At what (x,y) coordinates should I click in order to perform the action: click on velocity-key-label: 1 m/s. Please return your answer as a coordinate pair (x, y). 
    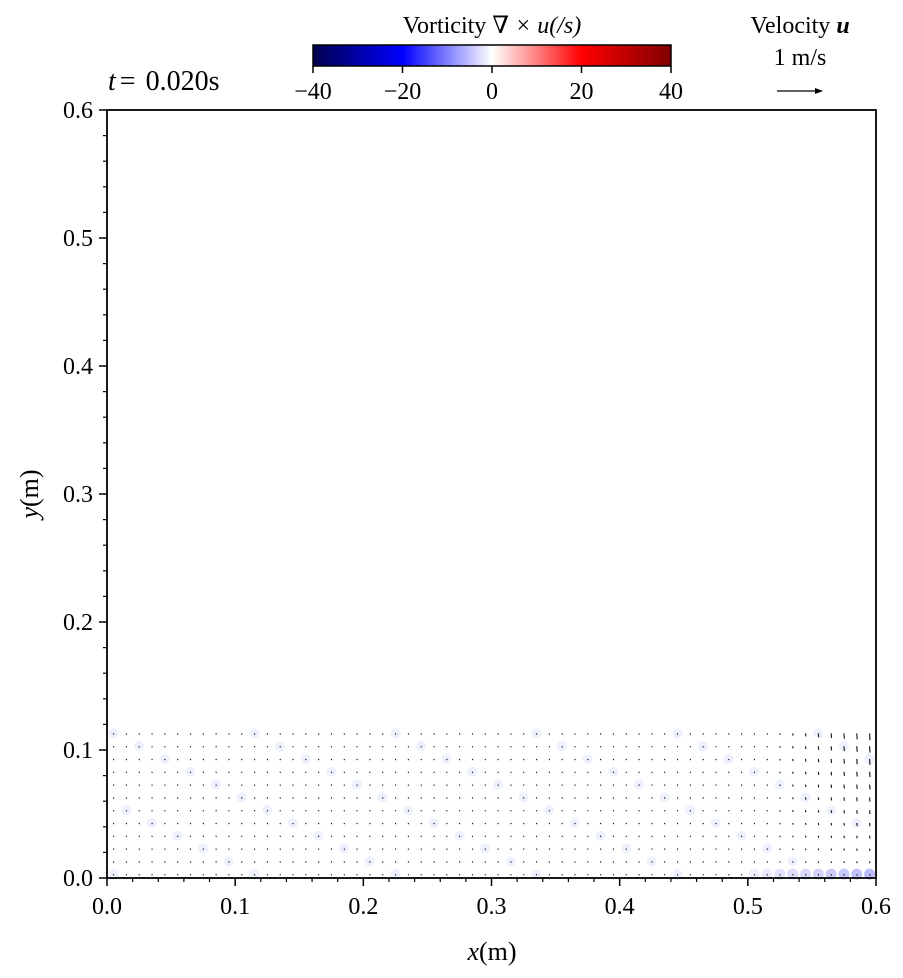
    Looking at the image, I should click on (800, 58).